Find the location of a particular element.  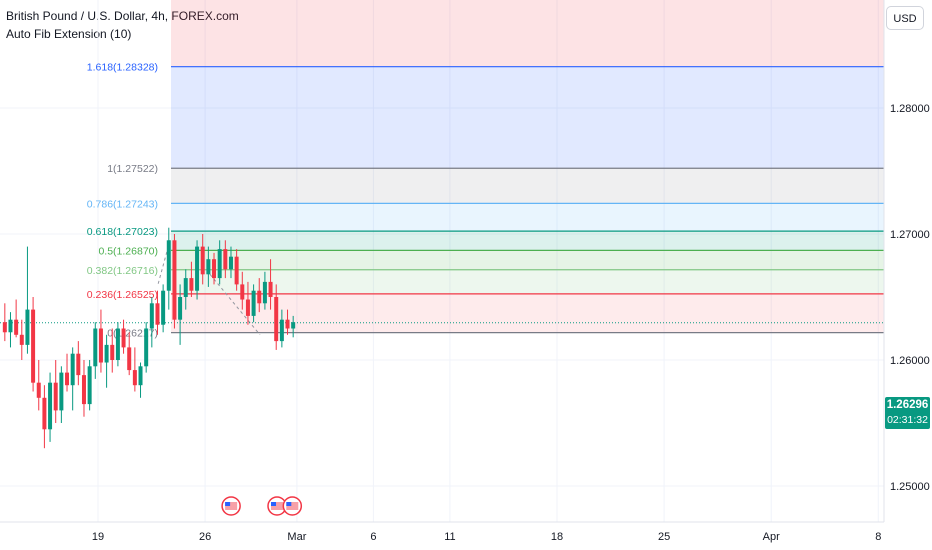

time-tick-label: 18 is located at coordinates (557, 537).